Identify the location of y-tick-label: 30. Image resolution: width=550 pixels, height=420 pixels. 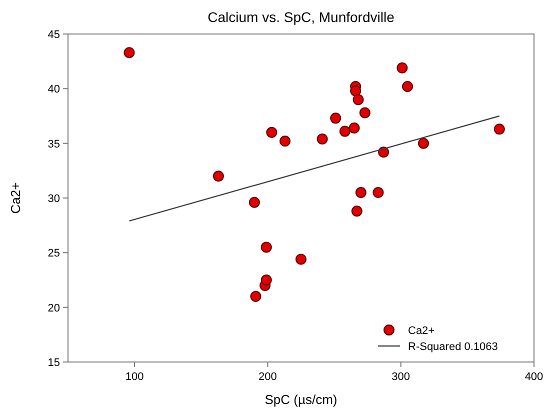
(54, 199).